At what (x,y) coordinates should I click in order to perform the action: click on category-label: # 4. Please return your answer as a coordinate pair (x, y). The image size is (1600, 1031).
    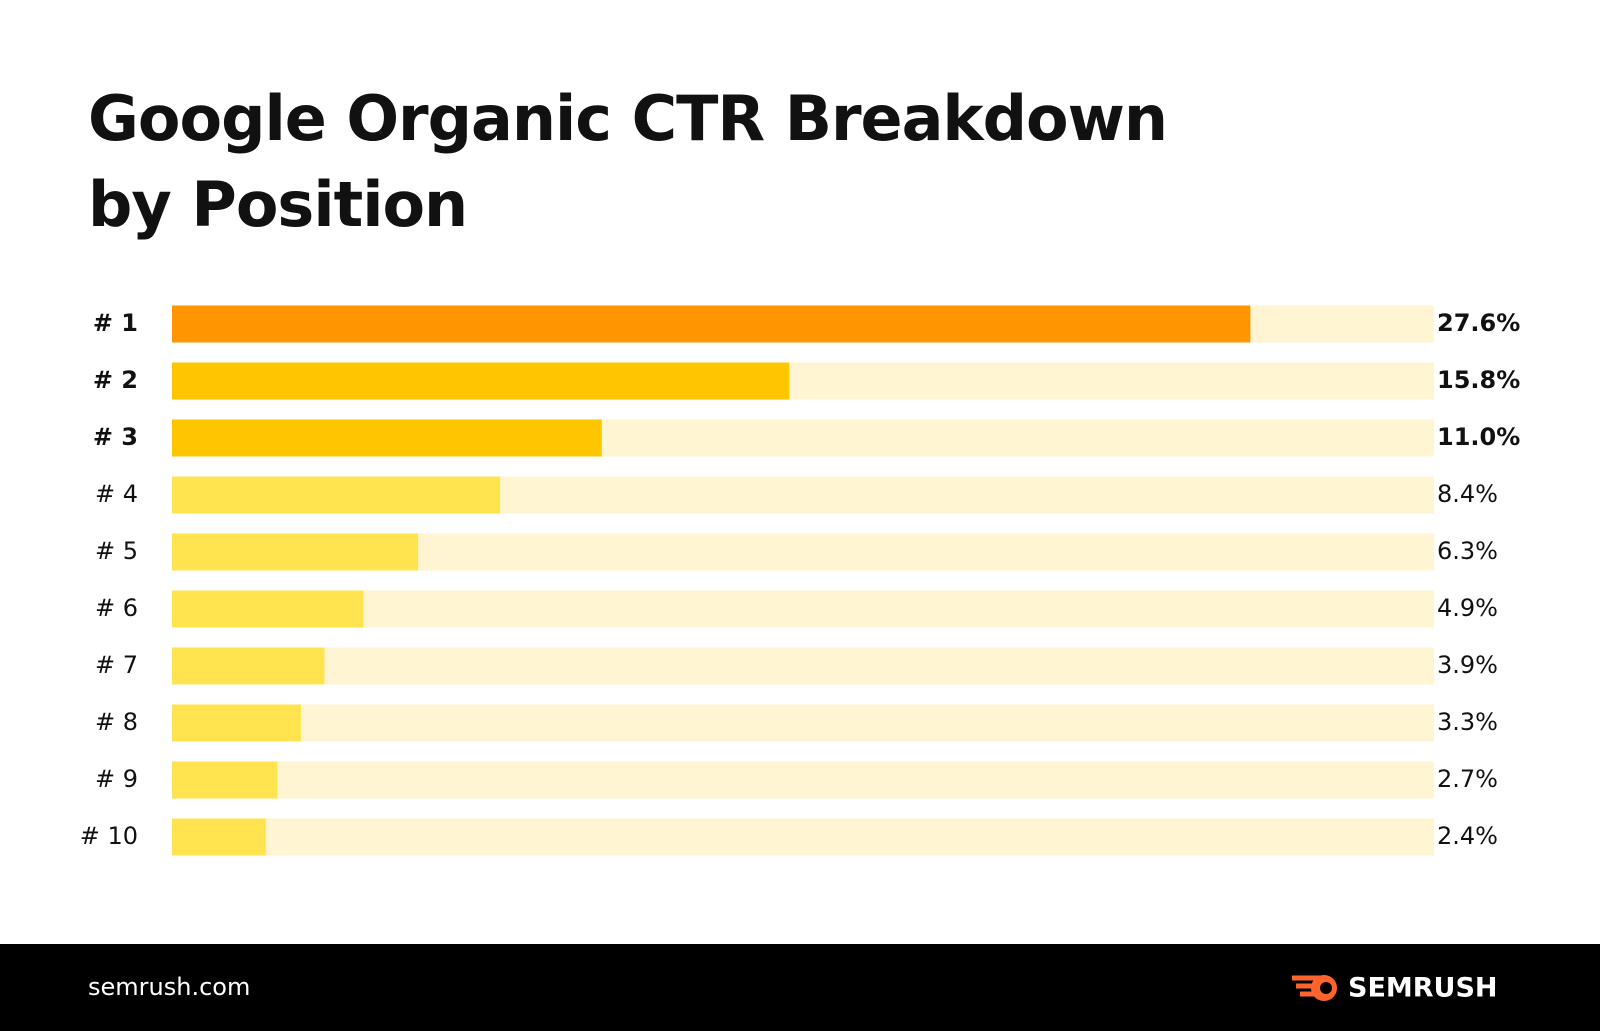
    Looking at the image, I should click on (116, 494).